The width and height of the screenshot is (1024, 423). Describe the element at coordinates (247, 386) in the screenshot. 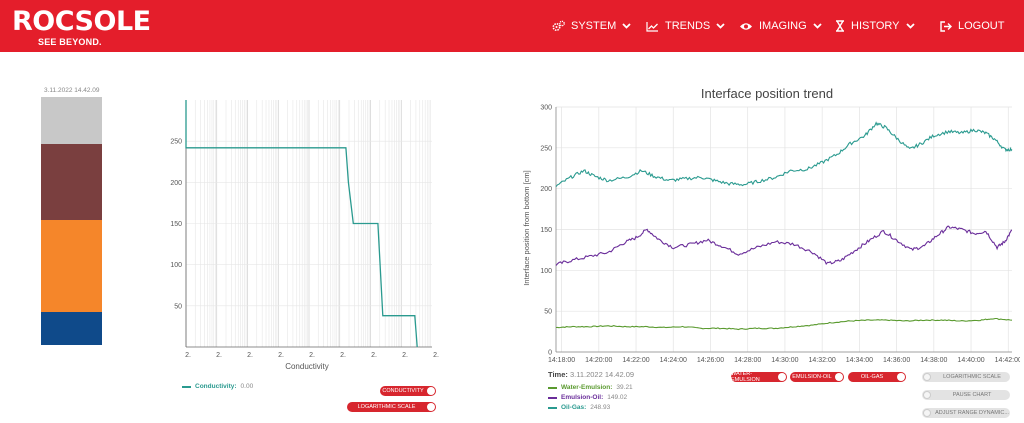

I see `conductivity-legend-value: 0.00` at that location.